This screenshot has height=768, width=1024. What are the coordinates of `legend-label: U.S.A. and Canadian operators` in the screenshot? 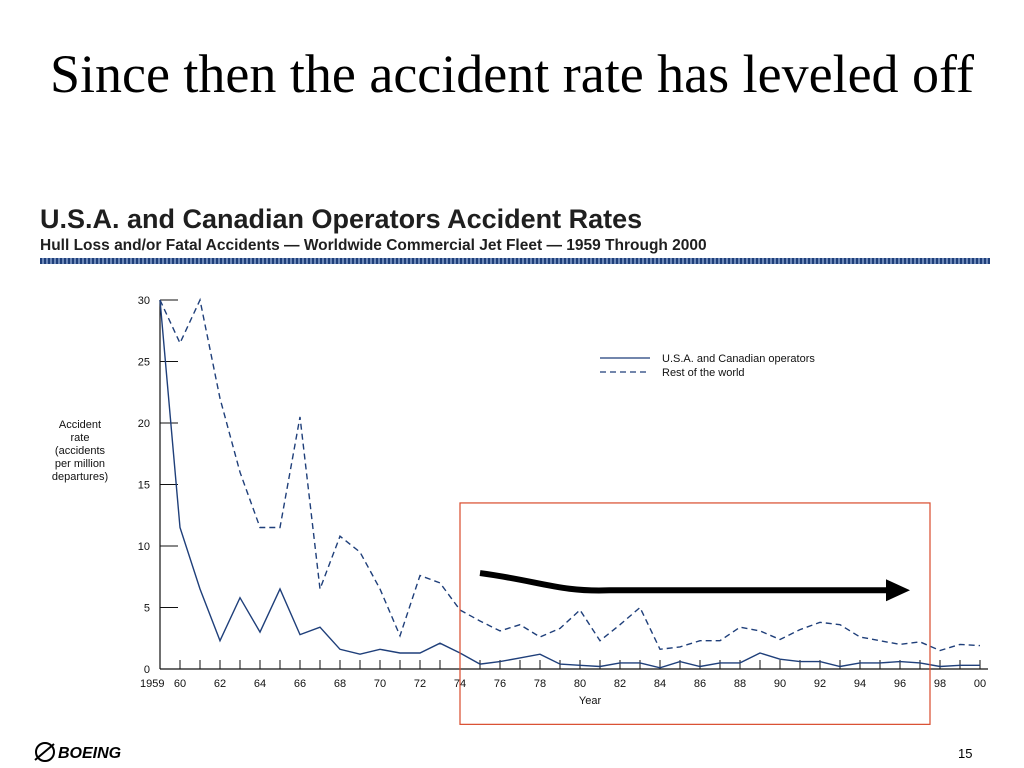 It's located at (738, 359).